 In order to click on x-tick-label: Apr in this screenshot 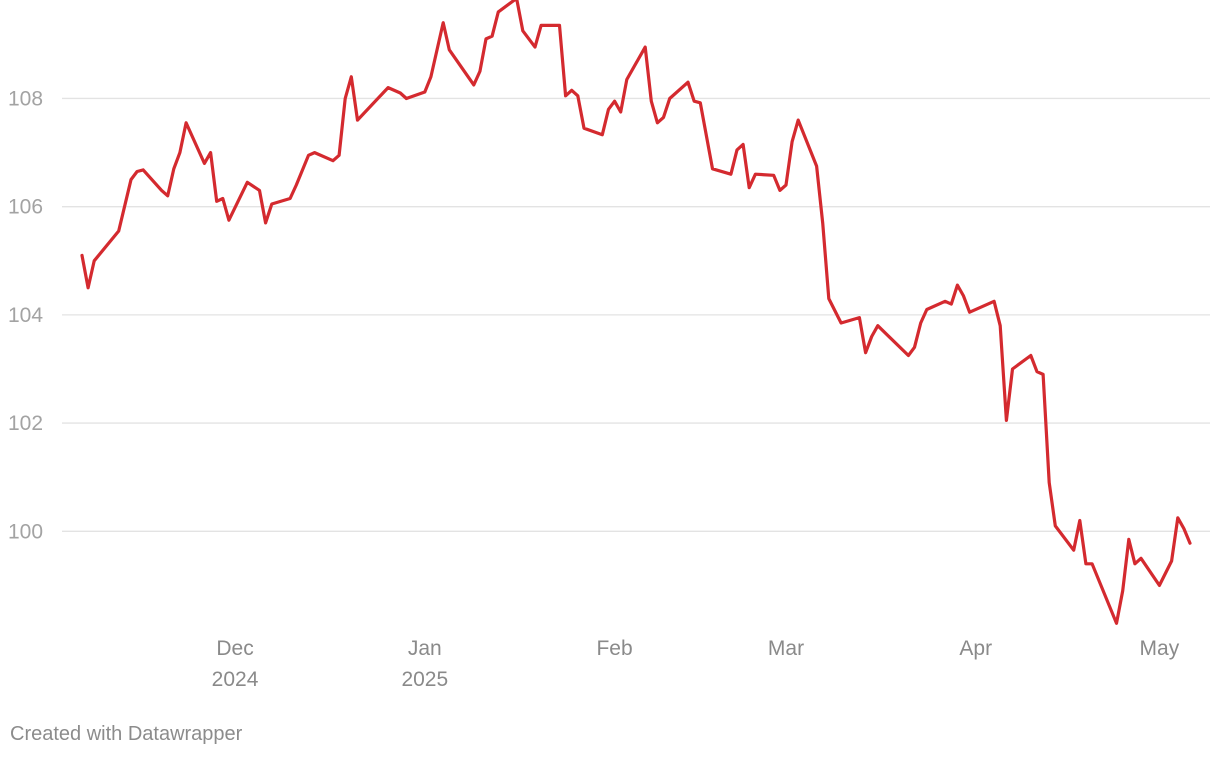, I will do `click(975, 648)`.